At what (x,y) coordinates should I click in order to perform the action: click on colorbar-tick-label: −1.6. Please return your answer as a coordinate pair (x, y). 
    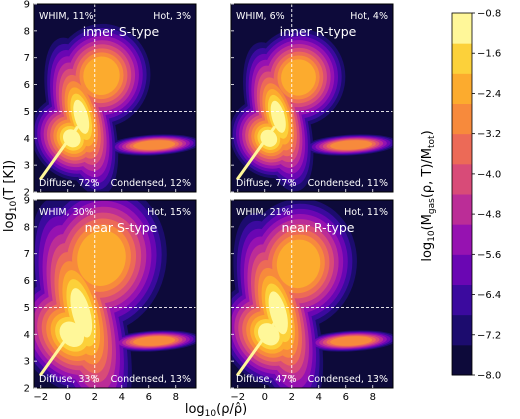
    Looking at the image, I should click on (489, 54).